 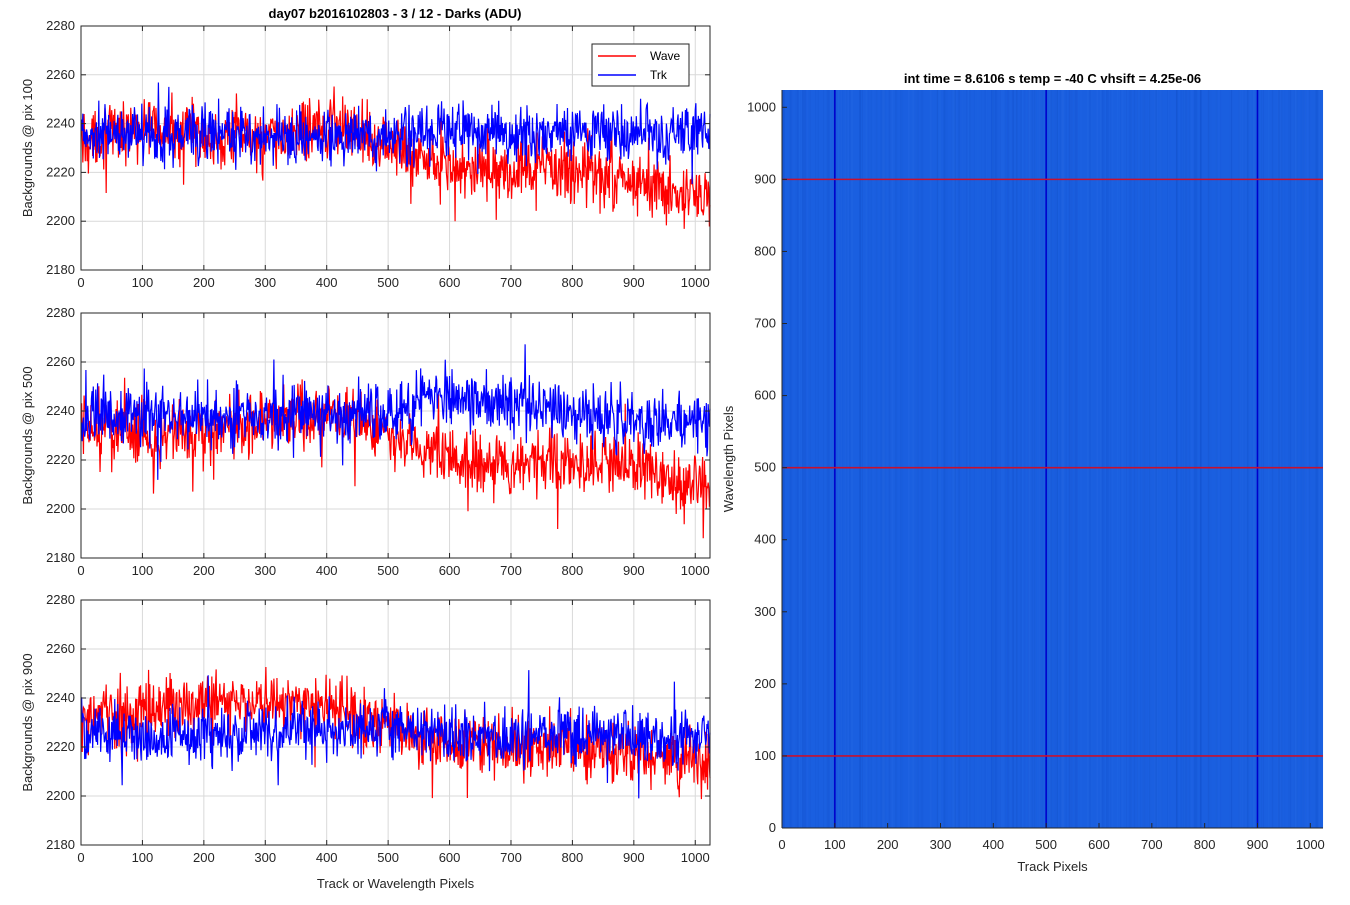 What do you see at coordinates (765, 250) in the screenshot?
I see `y-tick-label: 800` at bounding box center [765, 250].